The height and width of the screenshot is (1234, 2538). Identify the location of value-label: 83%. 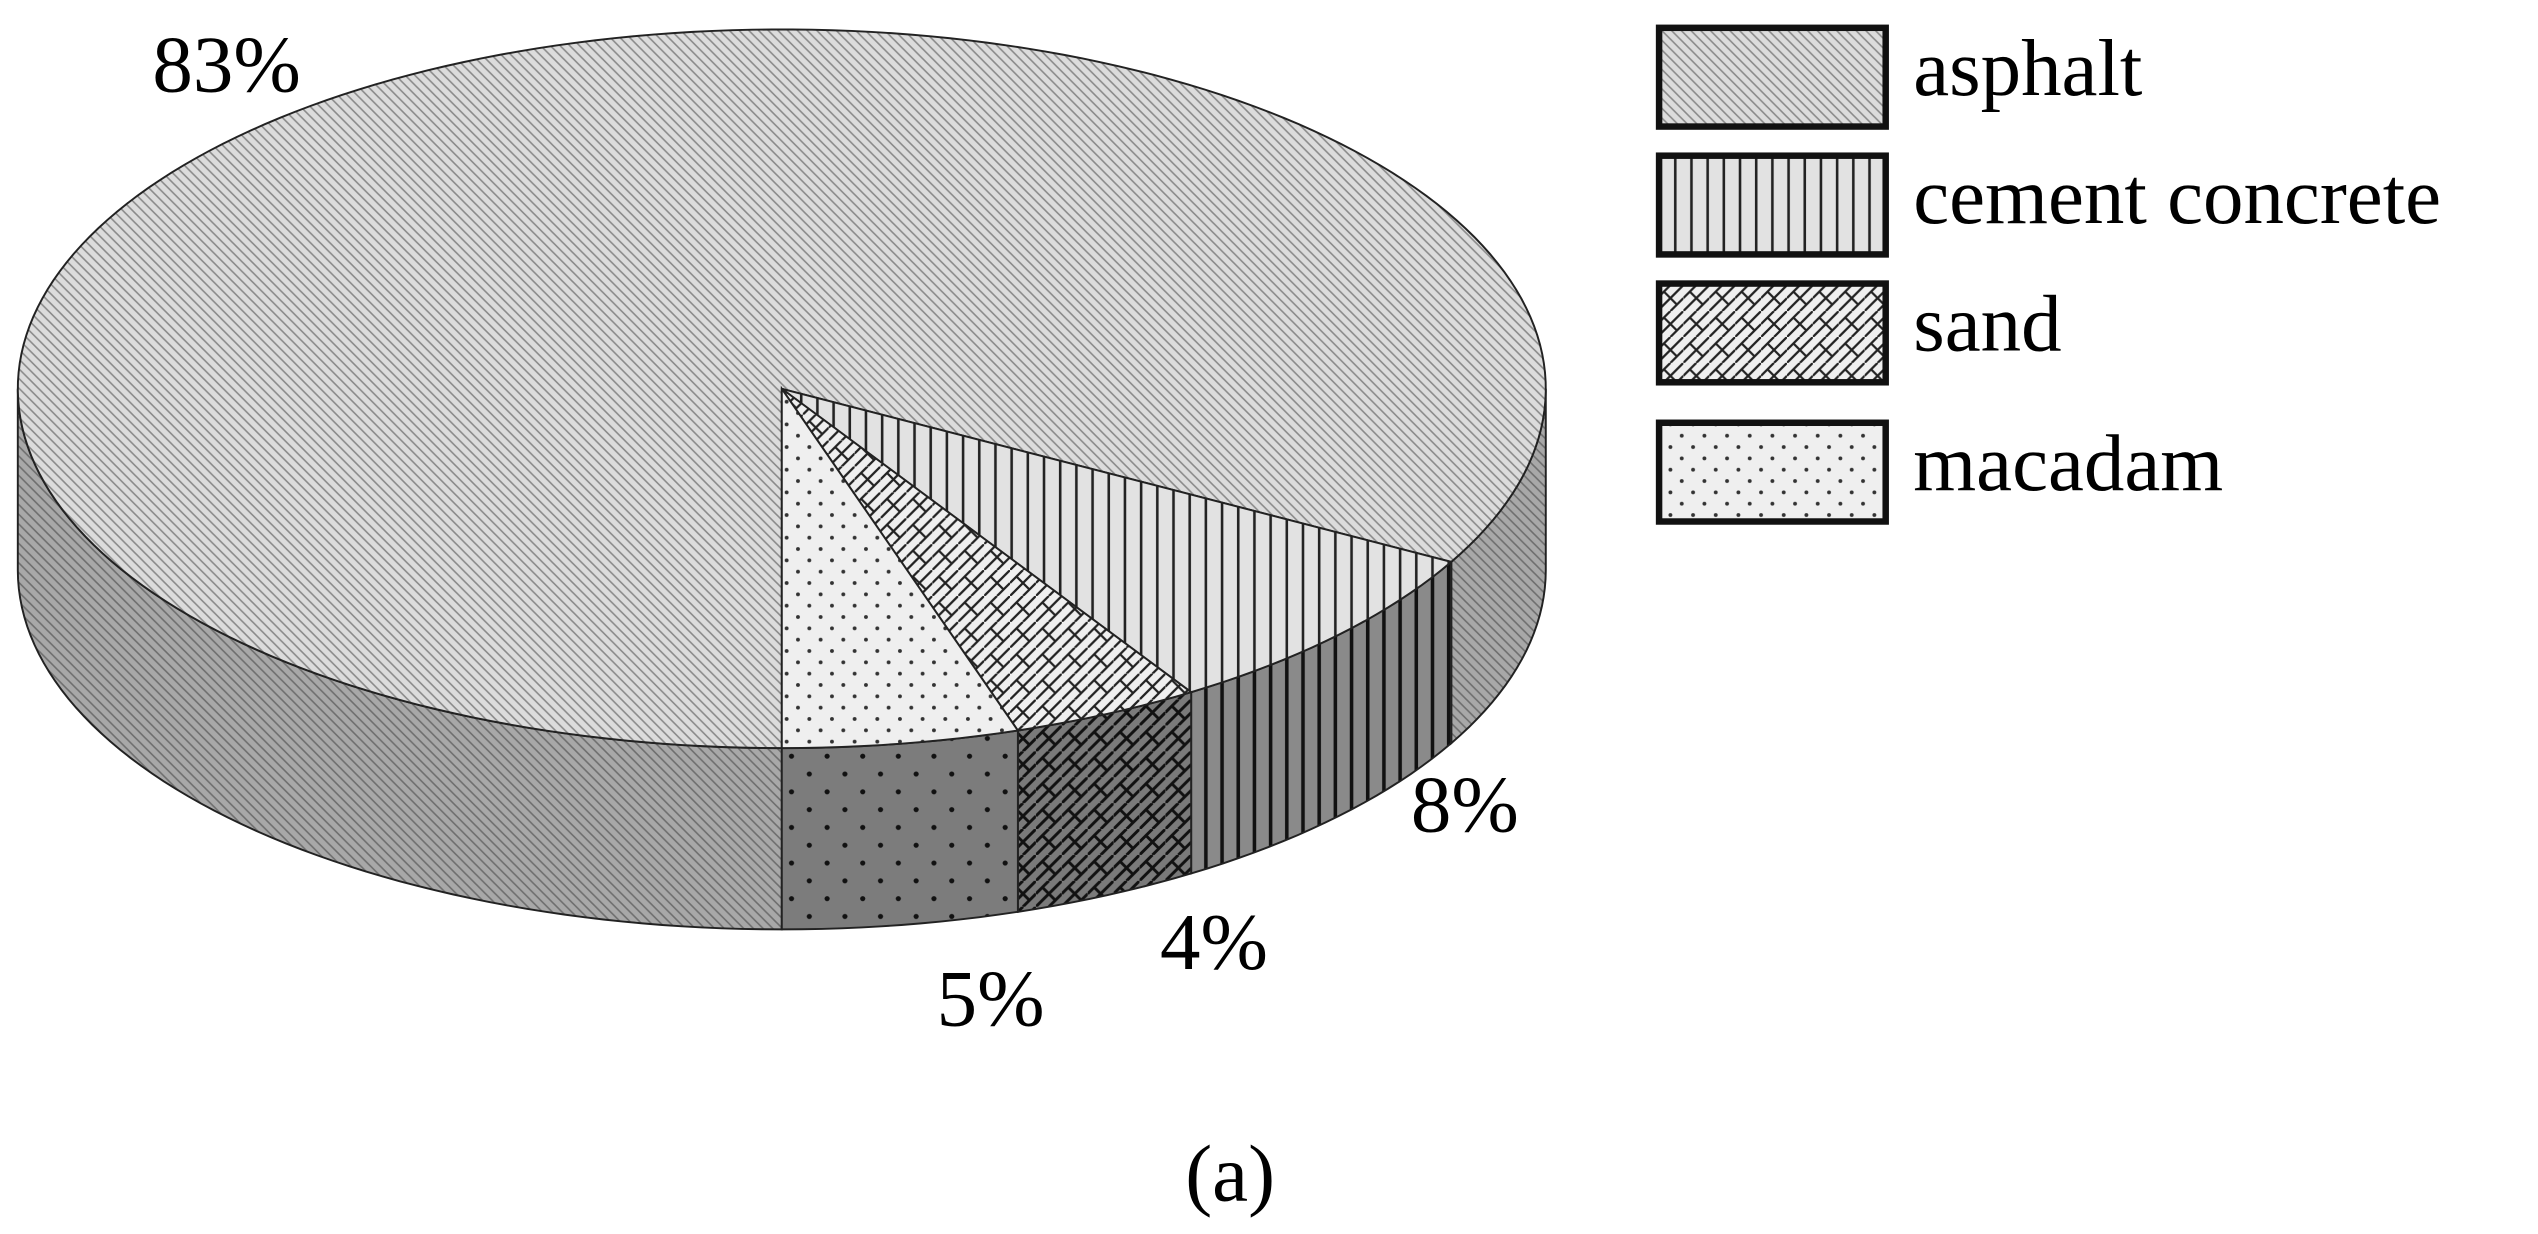
(226, 65).